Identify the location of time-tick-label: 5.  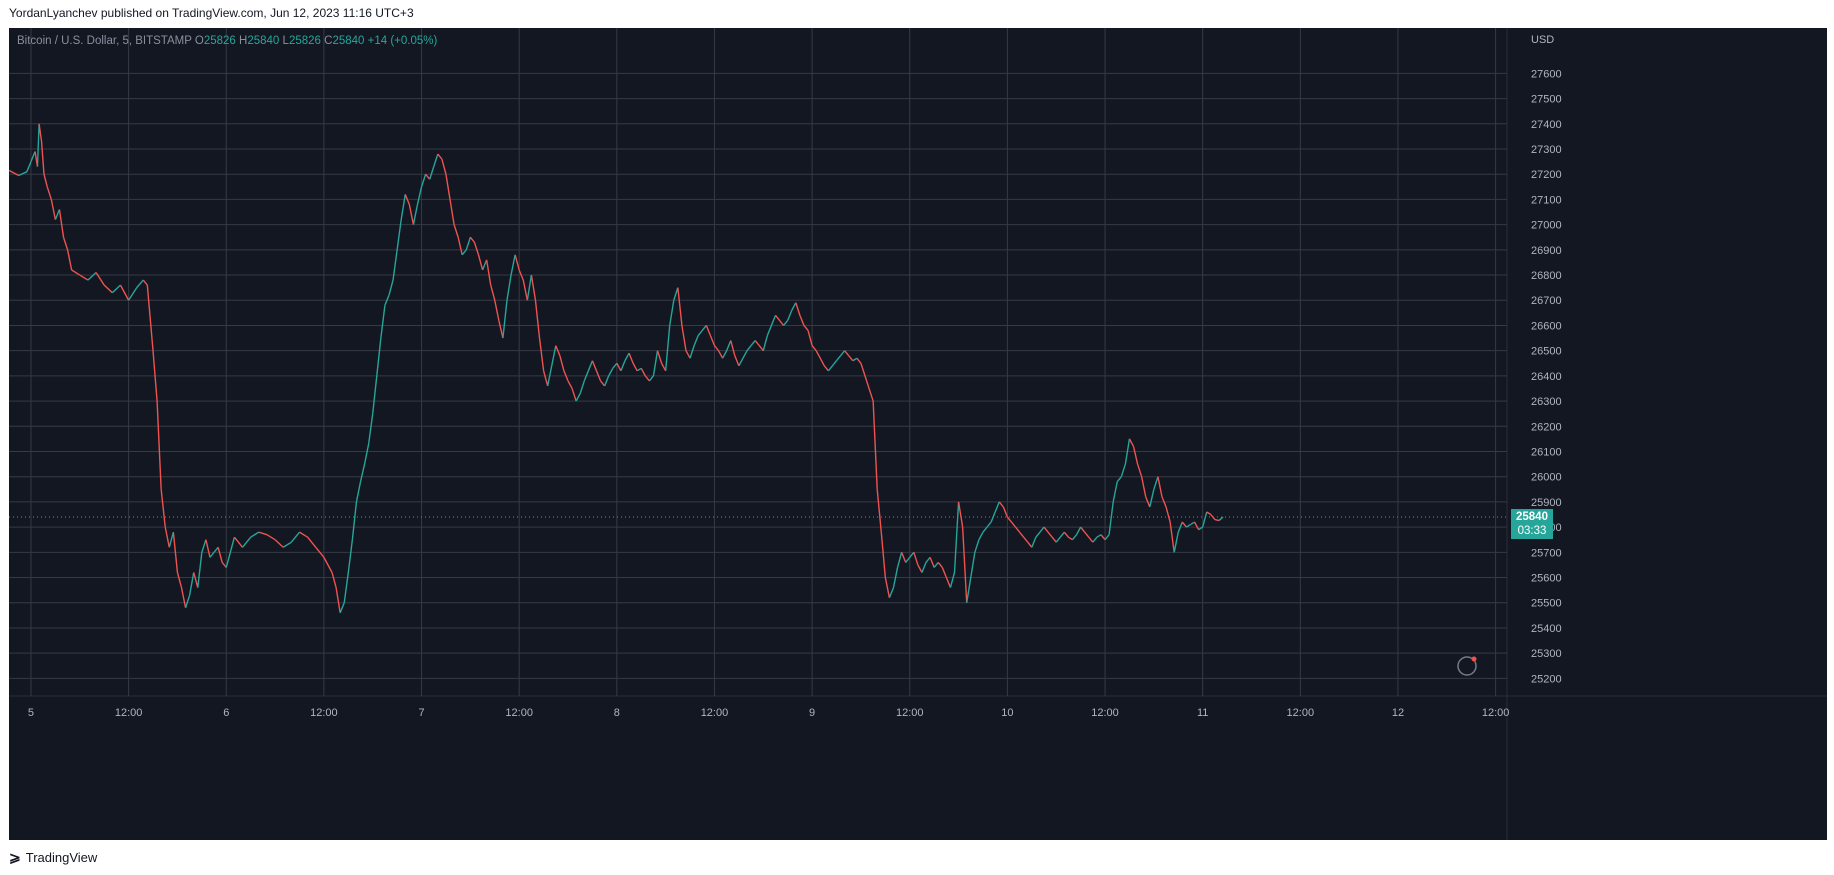
(31, 713).